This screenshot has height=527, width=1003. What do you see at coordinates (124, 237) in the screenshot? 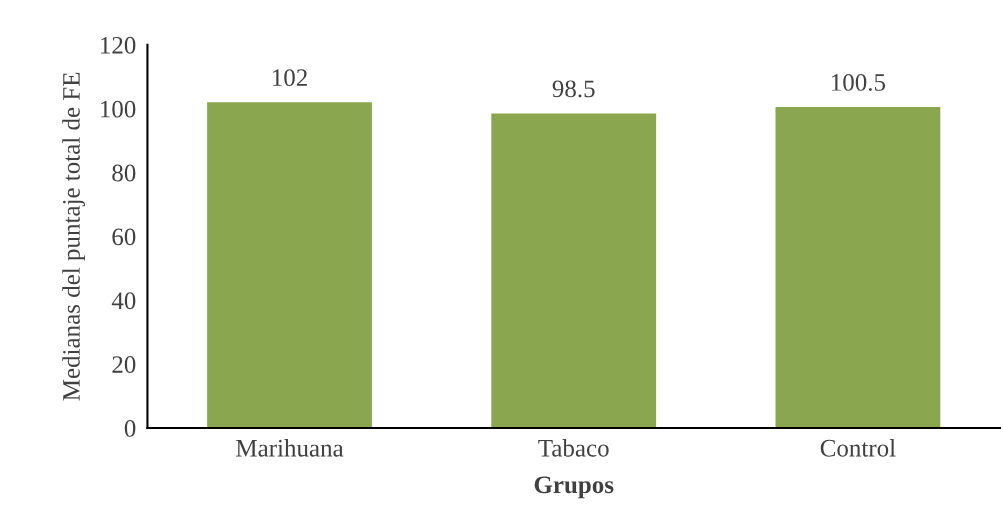
I see `y-tick-label: 60` at bounding box center [124, 237].